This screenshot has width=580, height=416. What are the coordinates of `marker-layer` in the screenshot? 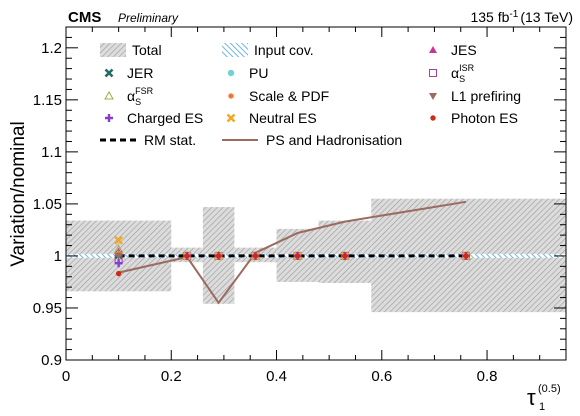 It's located at (292, 256).